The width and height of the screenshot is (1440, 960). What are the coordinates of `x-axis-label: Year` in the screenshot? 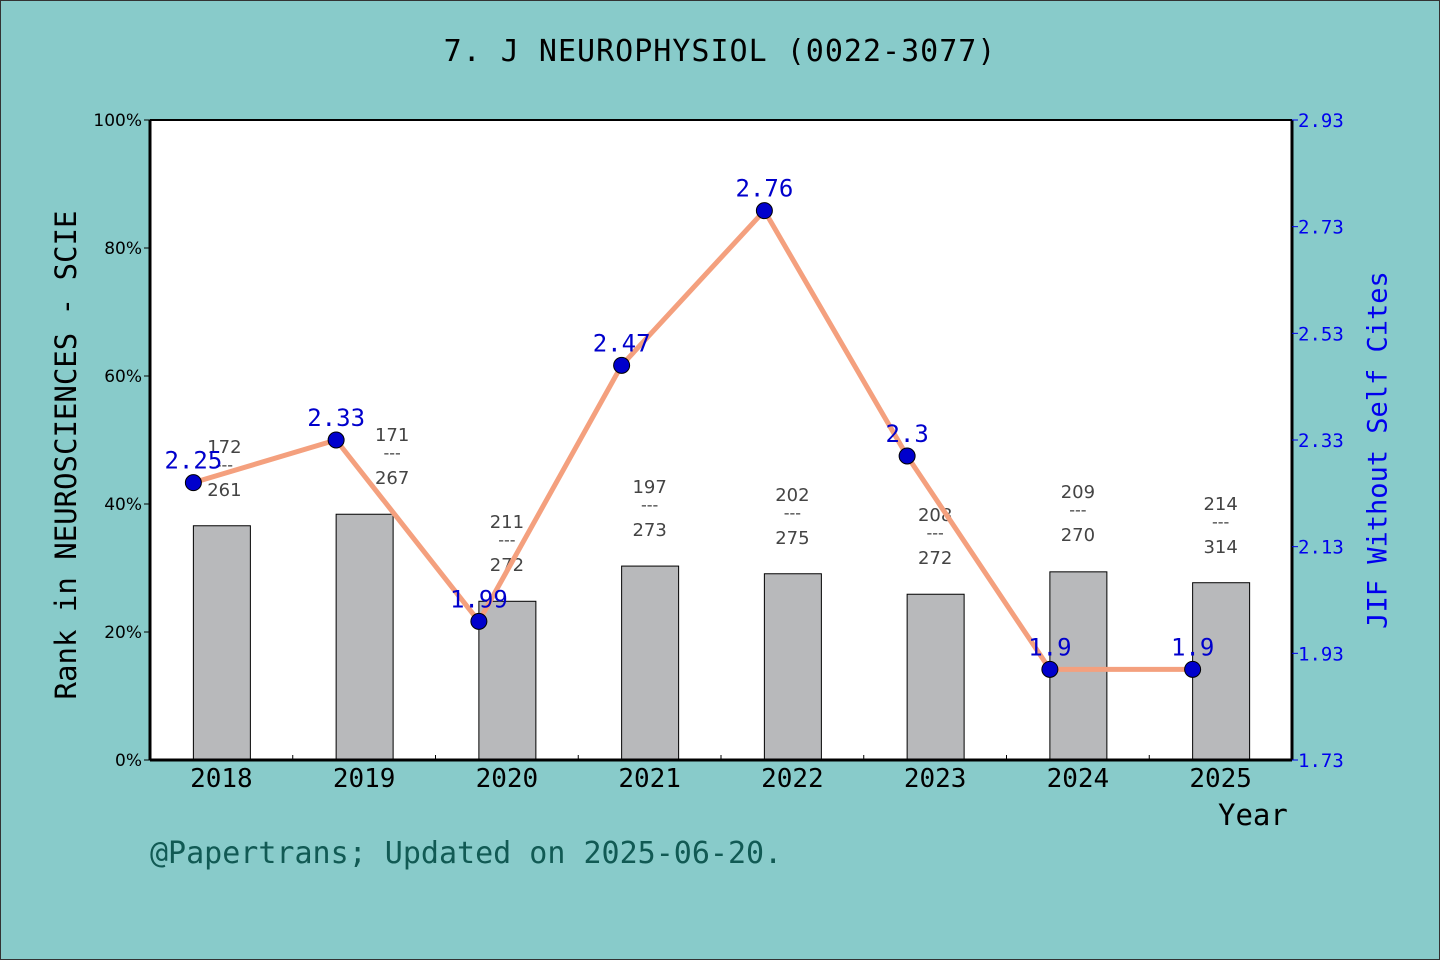 It's located at (1253, 815).